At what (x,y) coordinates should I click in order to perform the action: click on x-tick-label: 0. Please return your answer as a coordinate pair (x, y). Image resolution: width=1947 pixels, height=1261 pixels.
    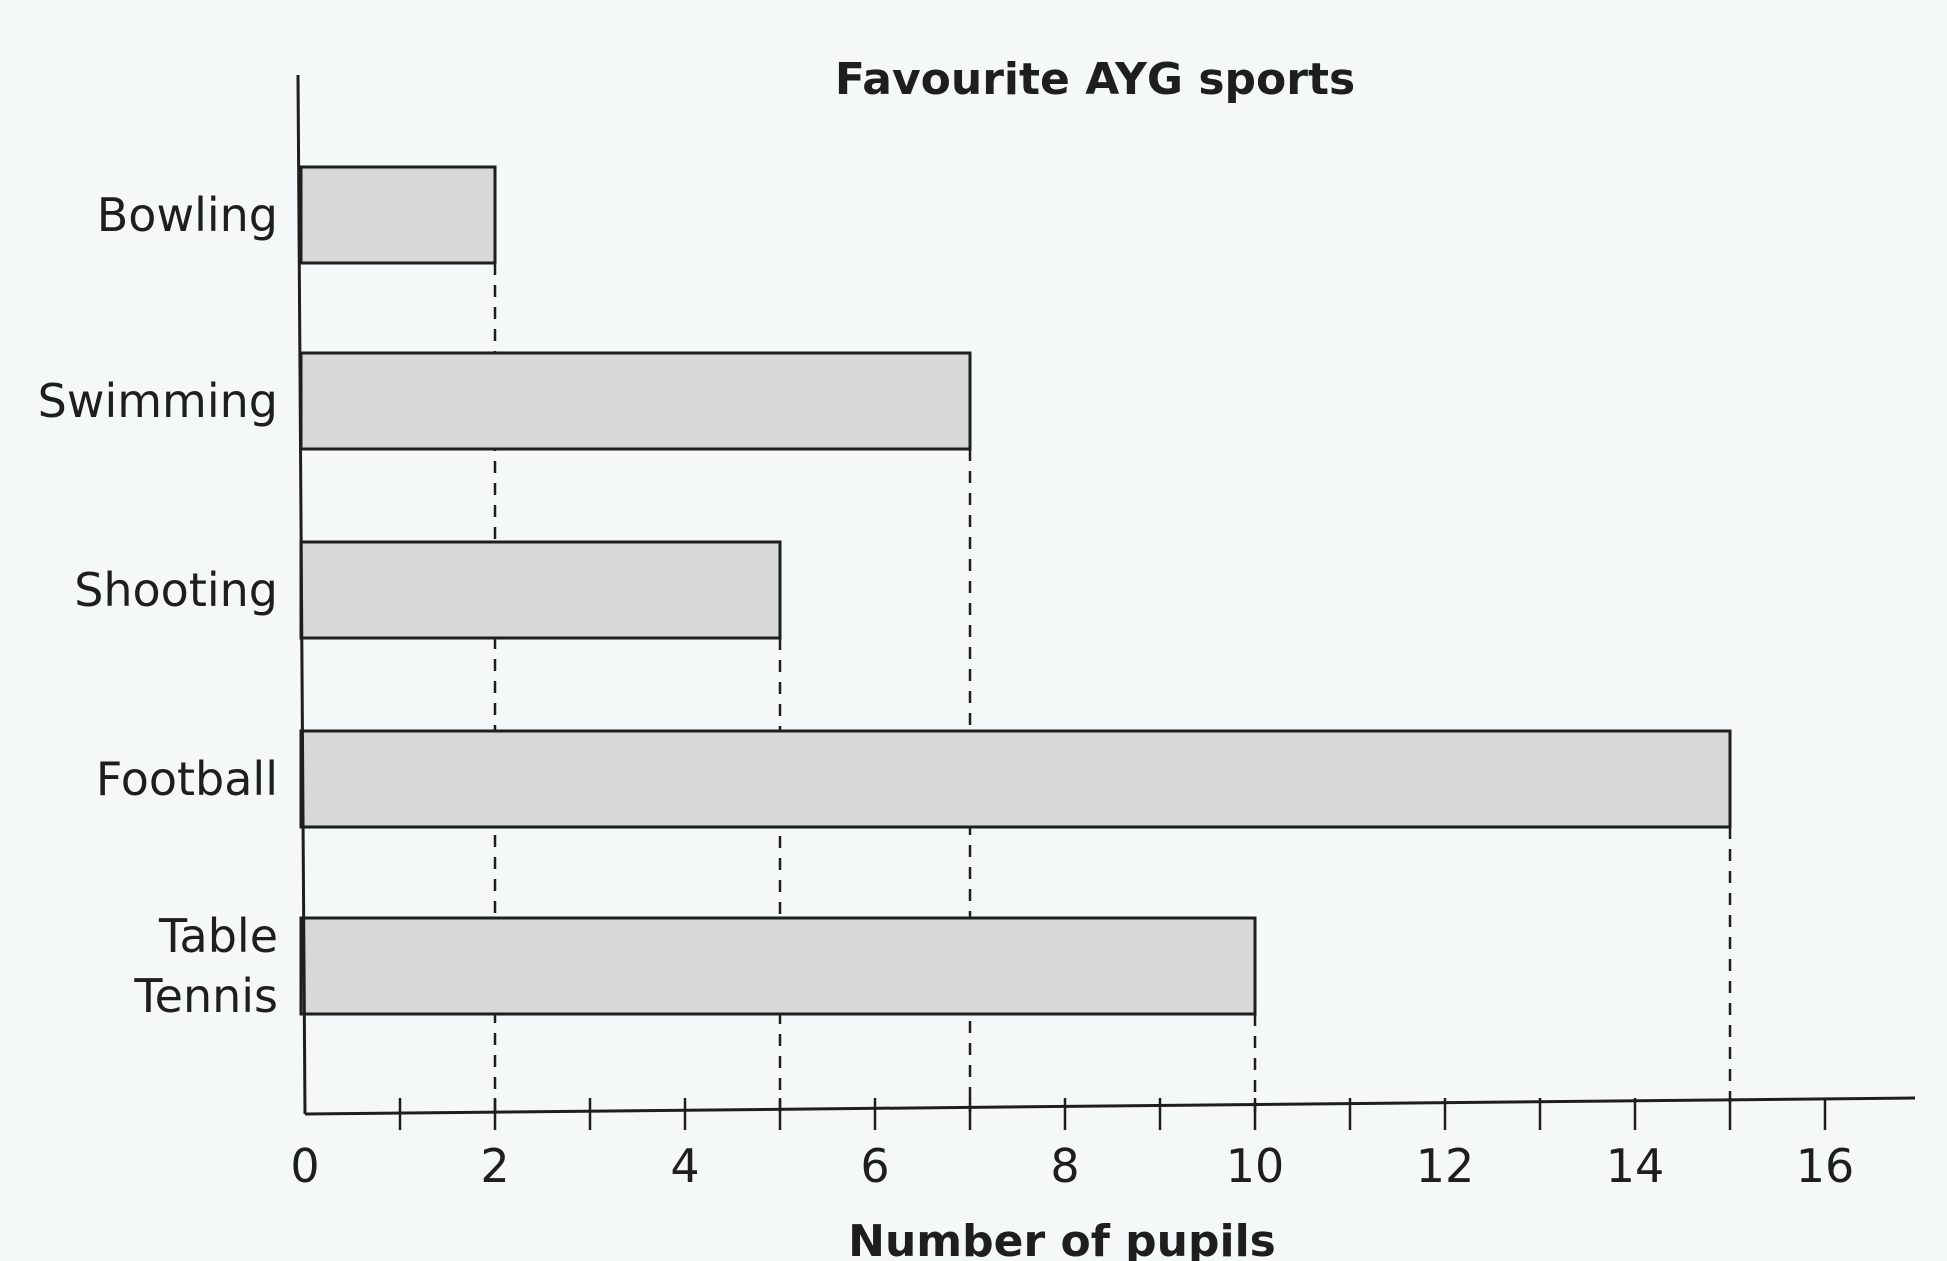
    Looking at the image, I should click on (304, 1166).